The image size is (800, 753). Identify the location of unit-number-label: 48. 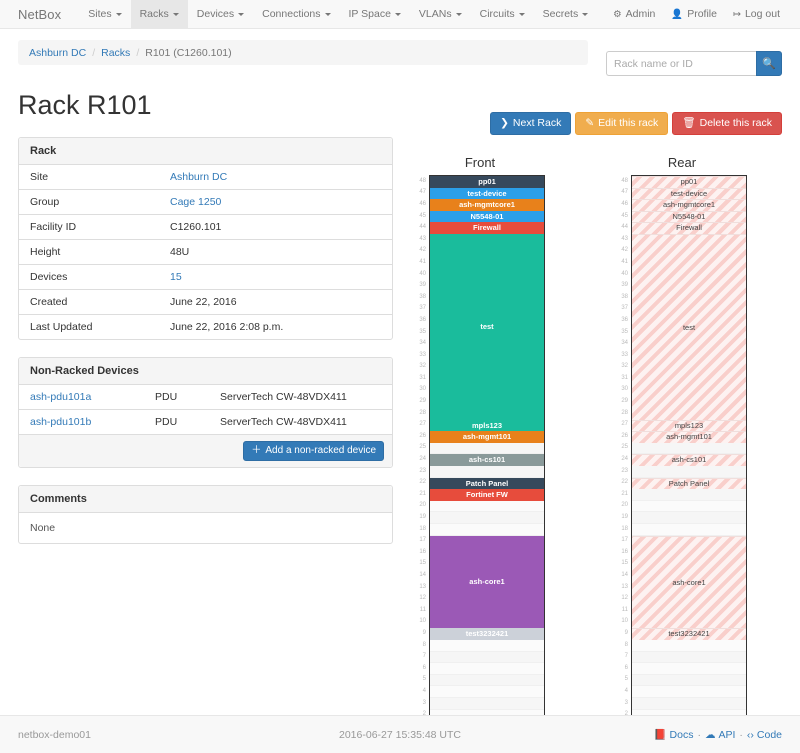
(422, 180).